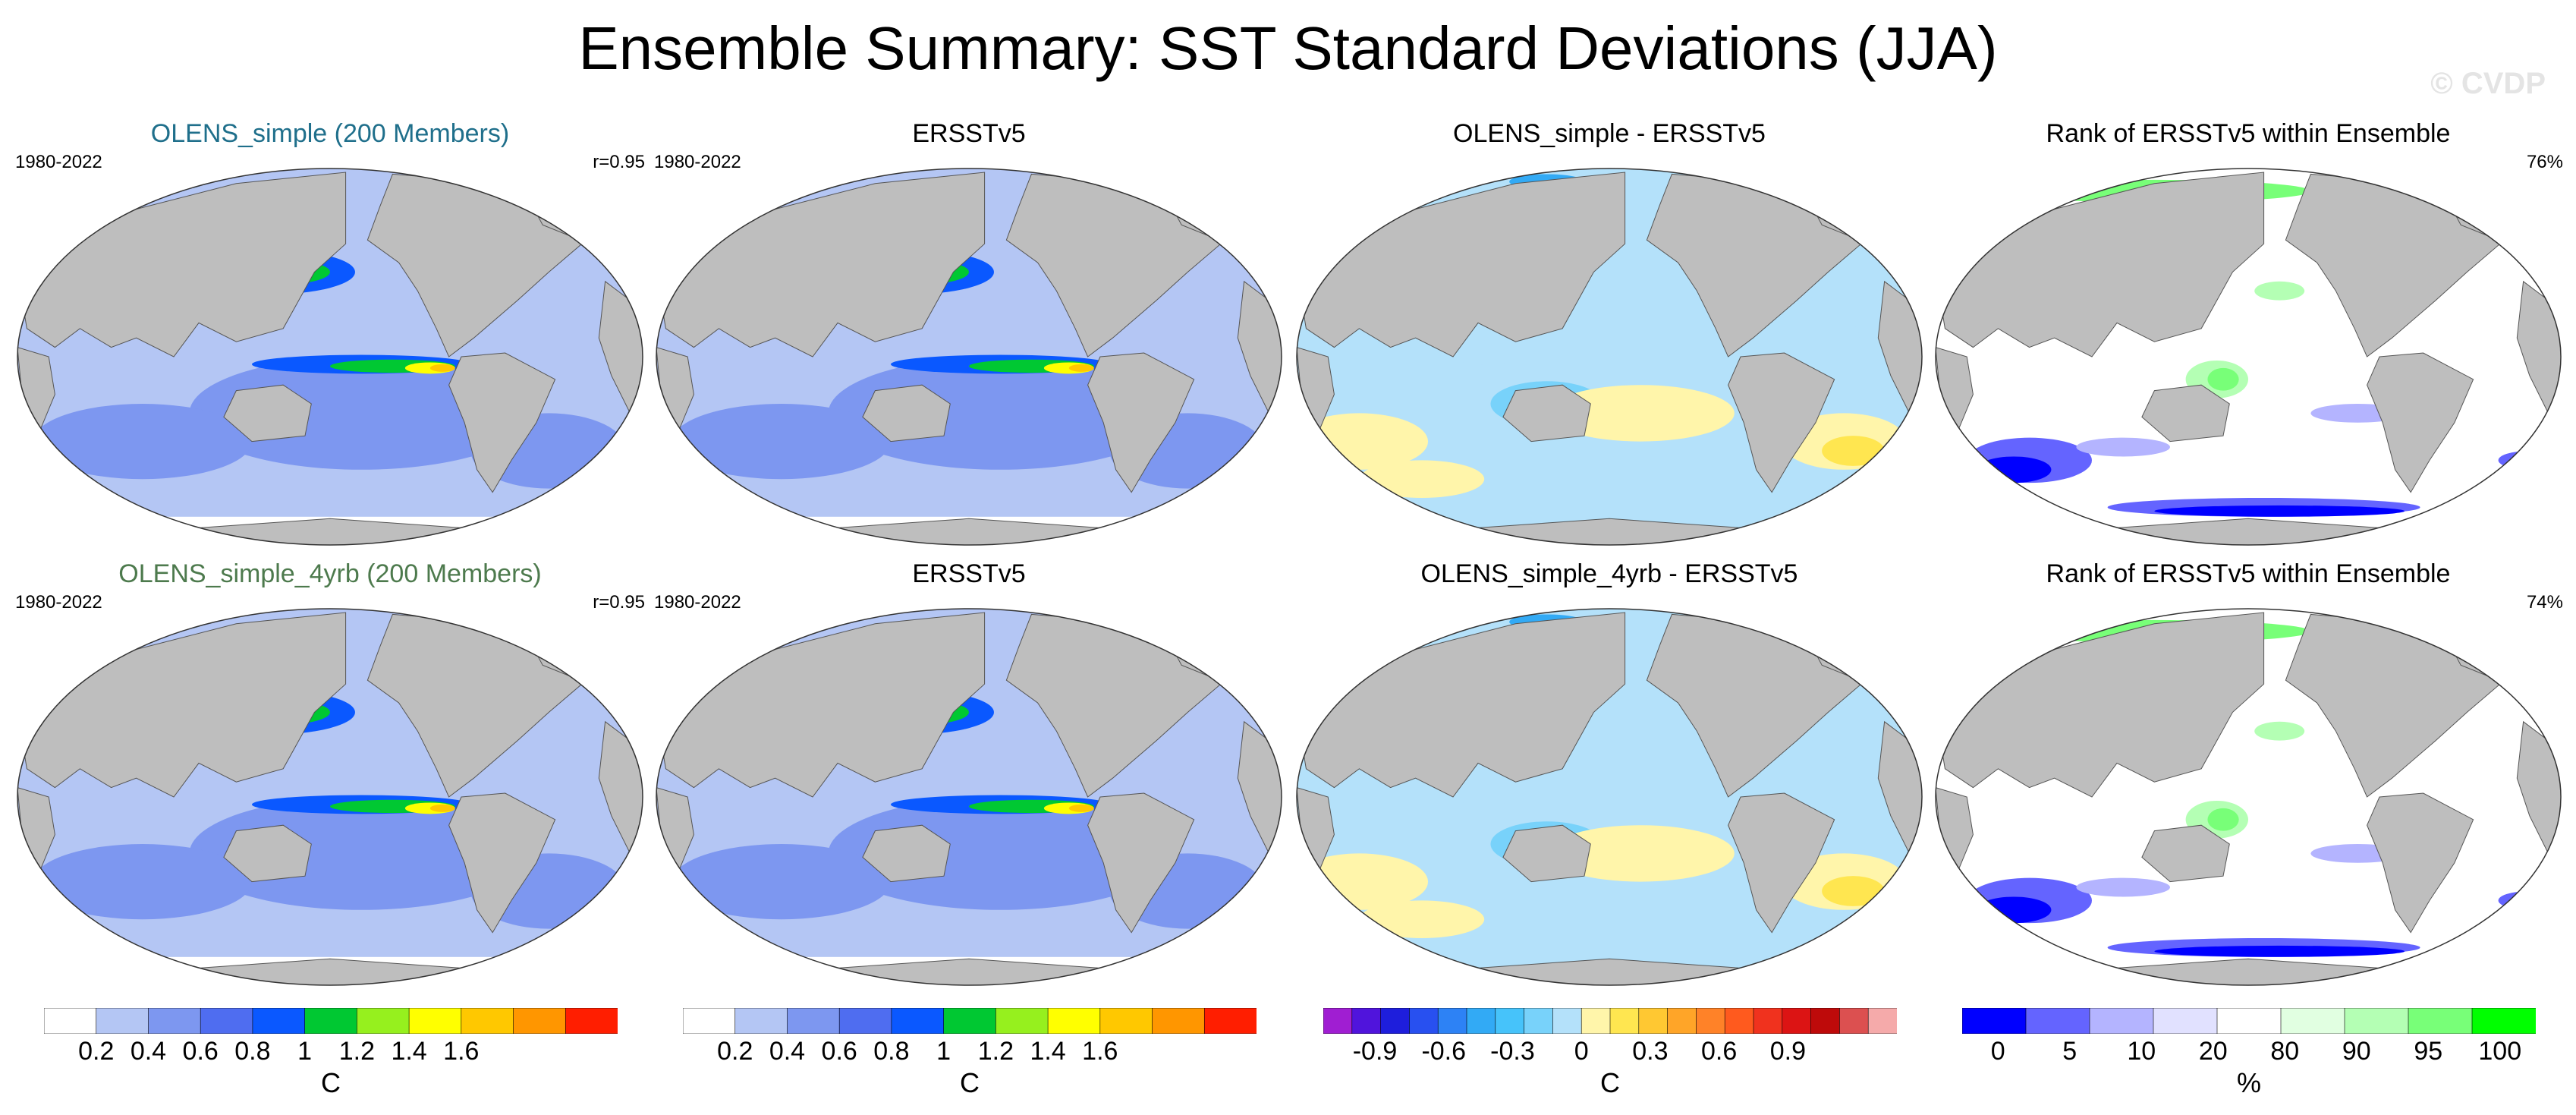  I want to click on watermark: © CVDP, so click(2488, 83).